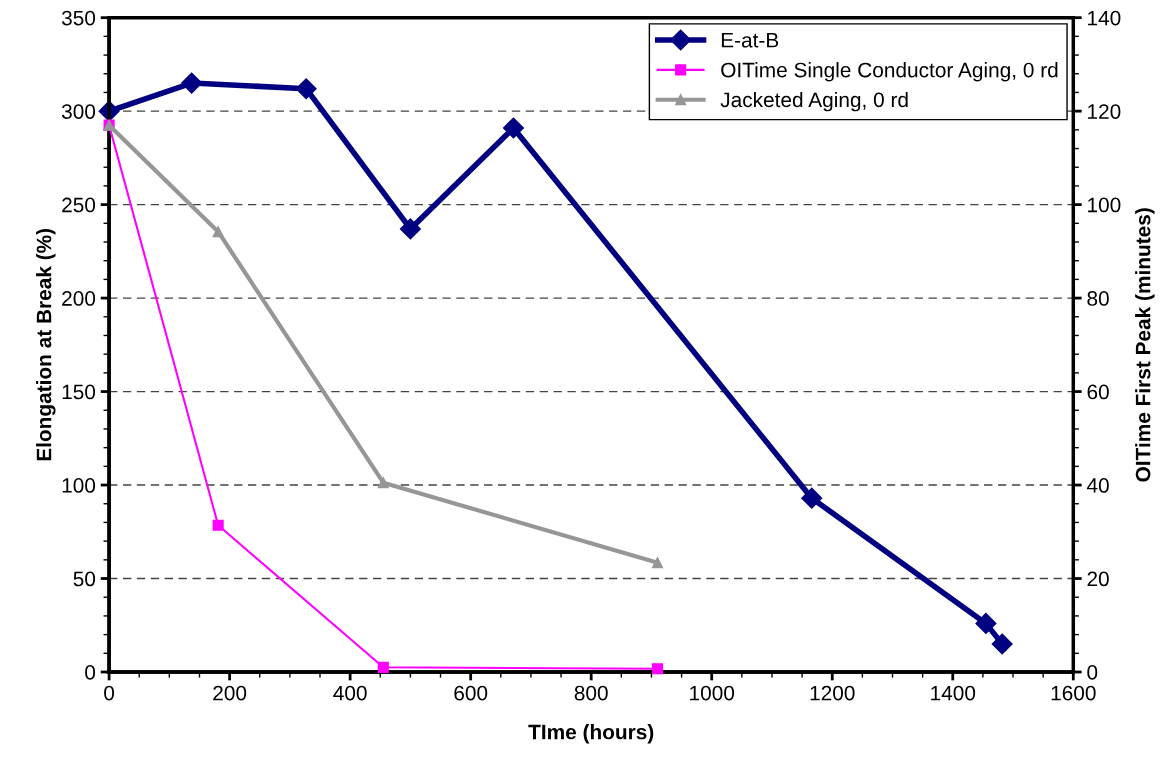  What do you see at coordinates (46, 344) in the screenshot?
I see `y-axis-title: Elongation at Break (%)` at bounding box center [46, 344].